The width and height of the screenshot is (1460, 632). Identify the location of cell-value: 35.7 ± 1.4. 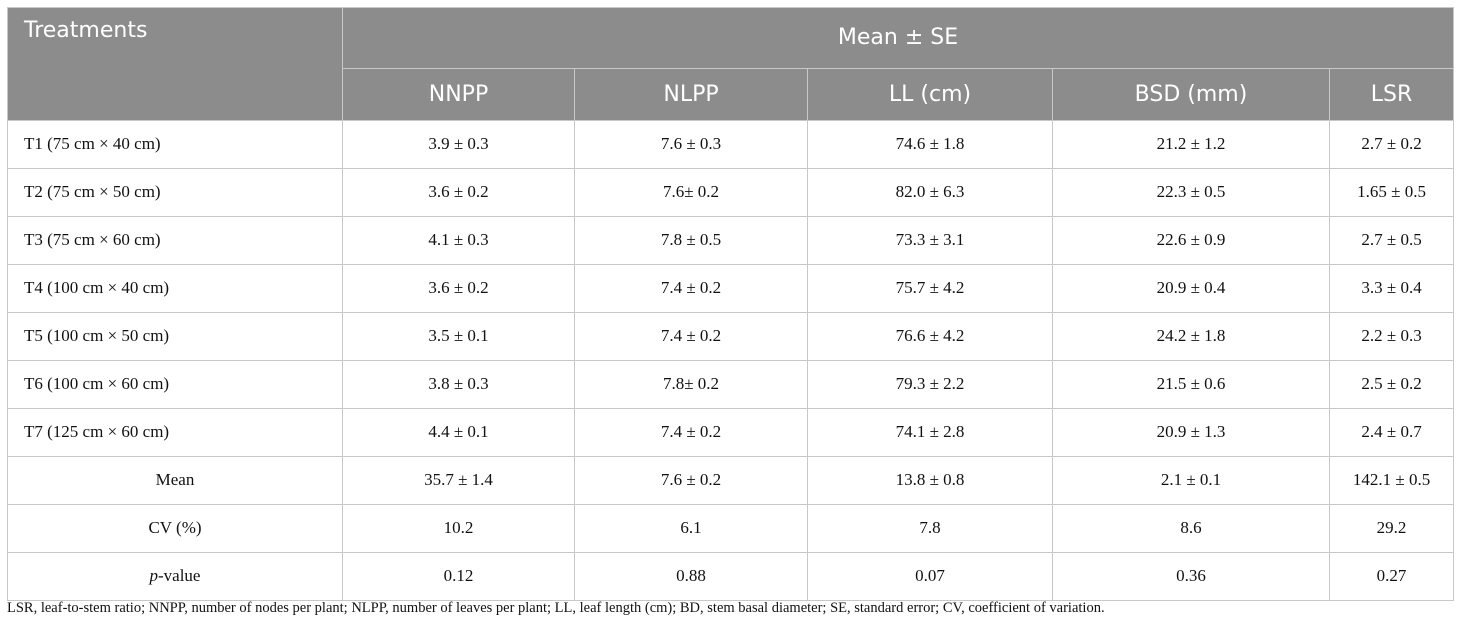
(458, 480).